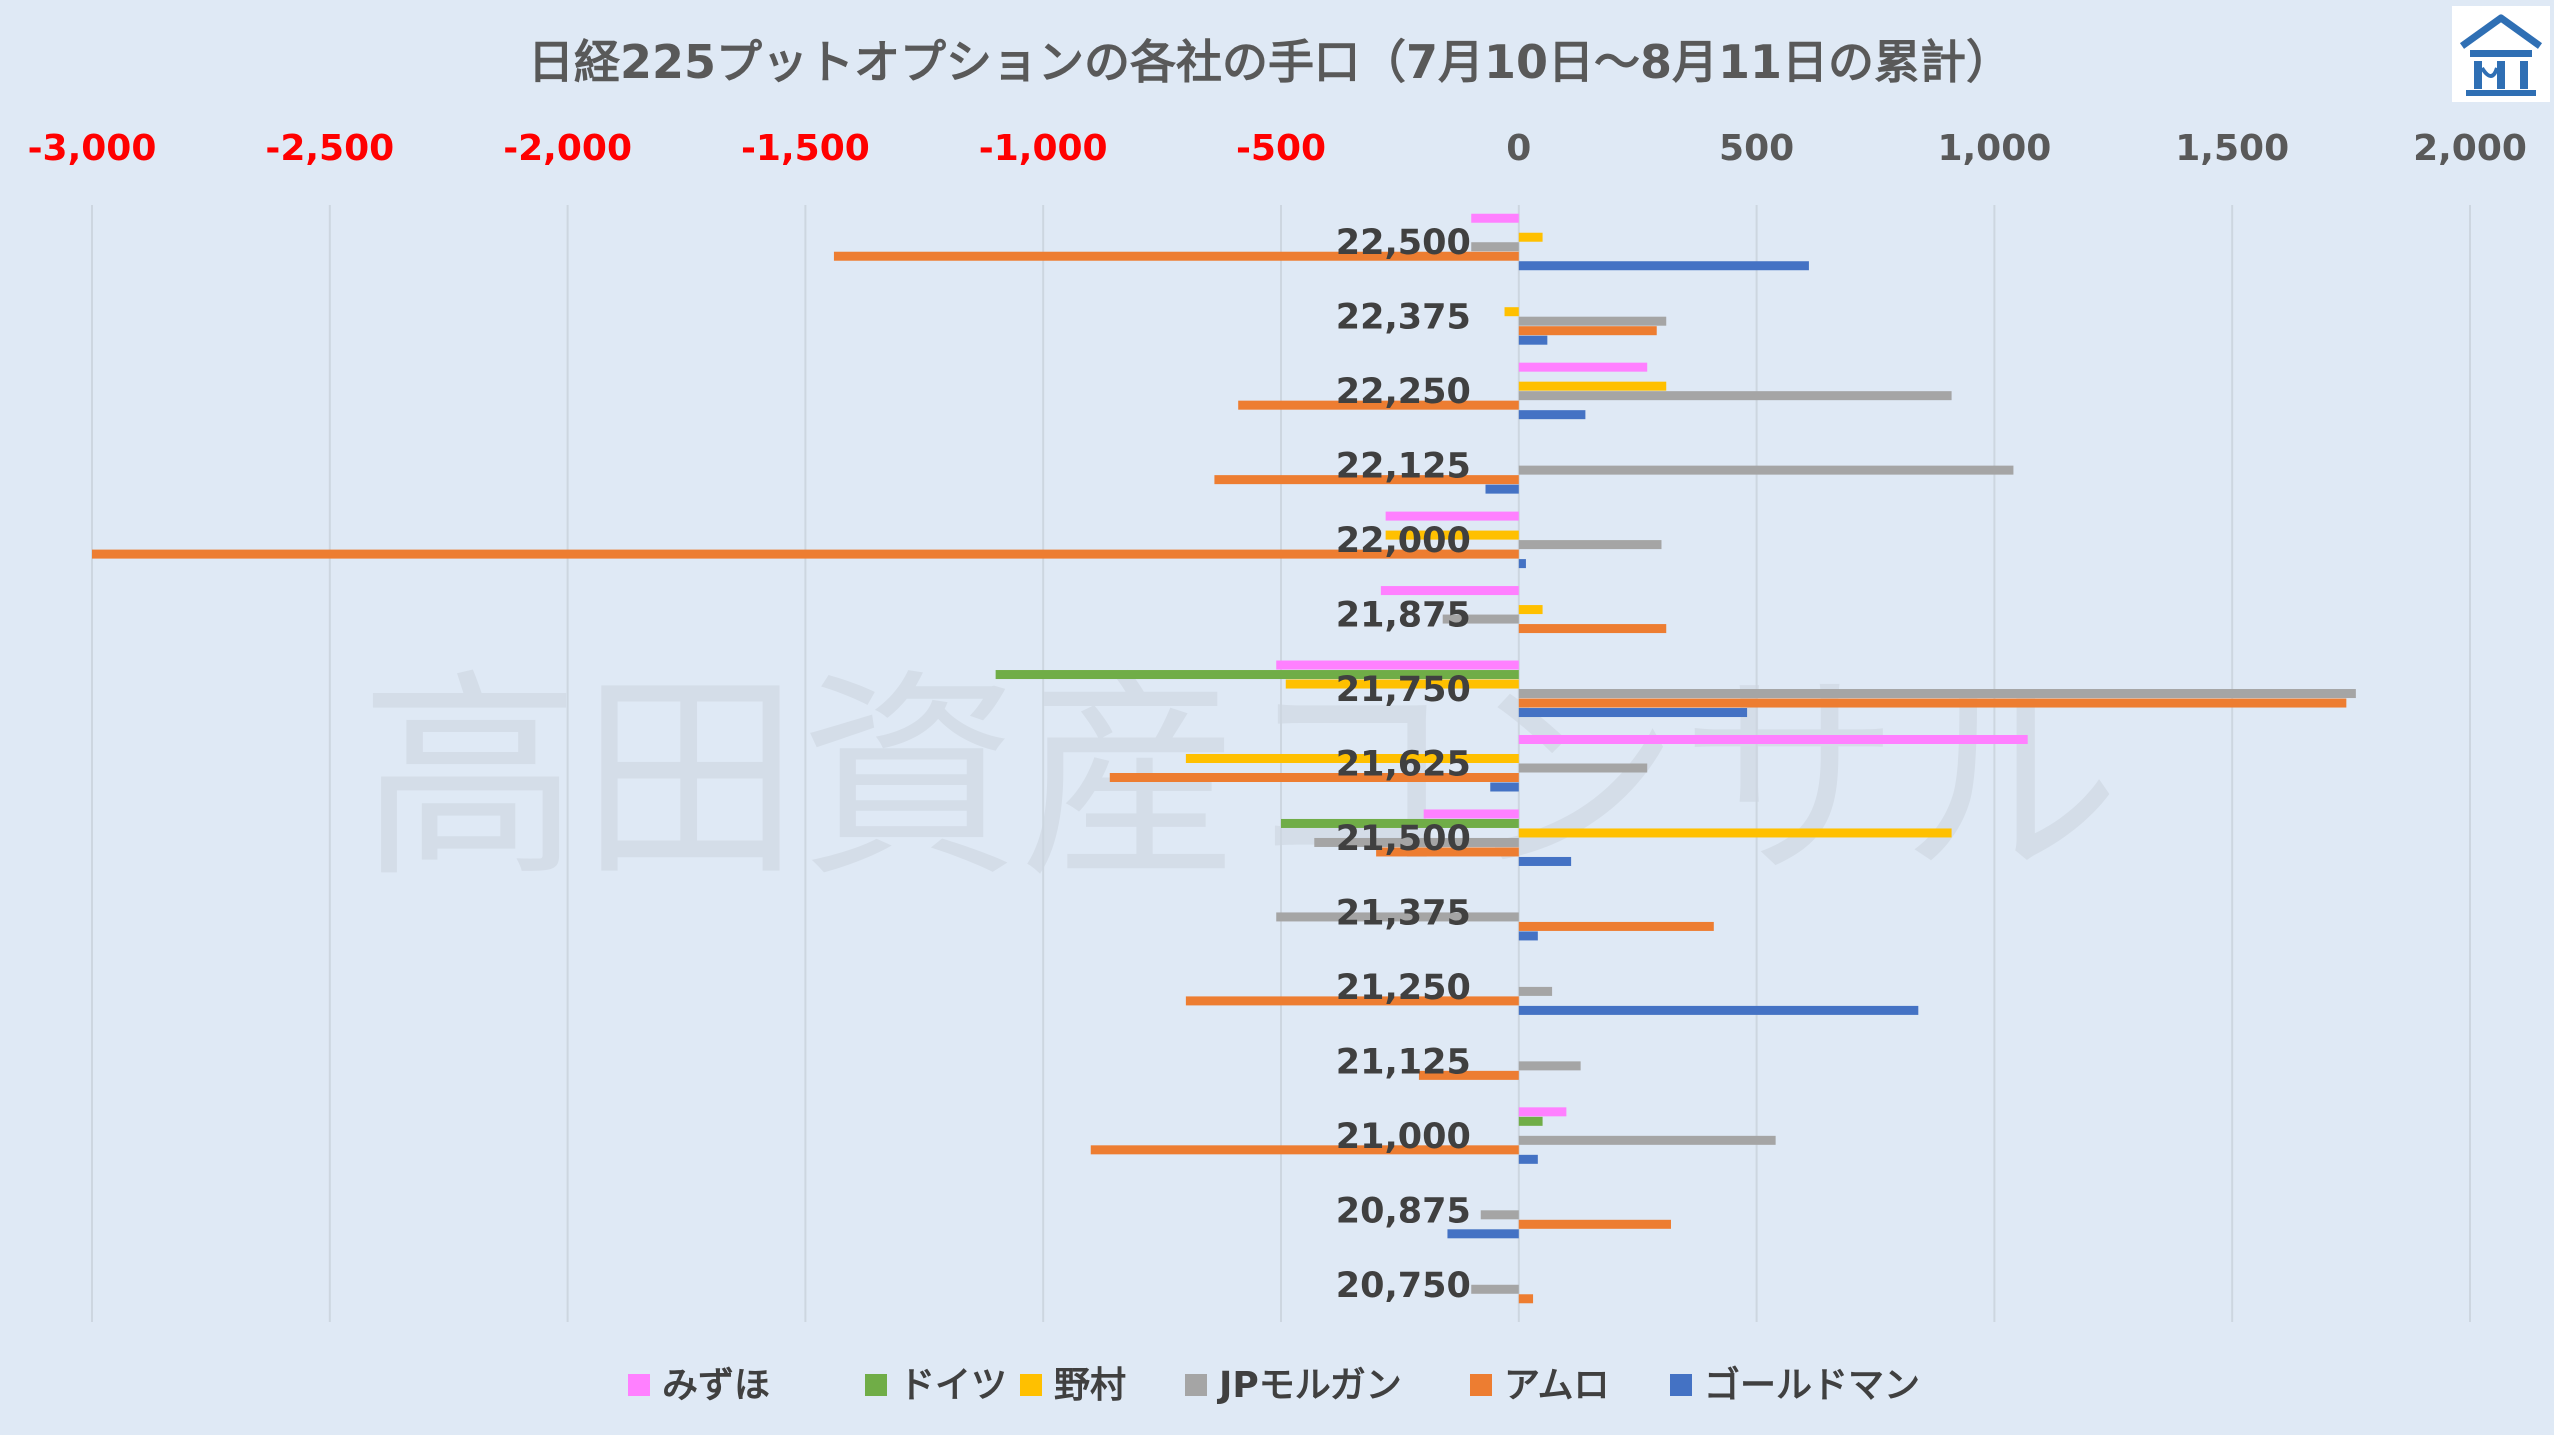 Image resolution: width=2554 pixels, height=1435 pixels. What do you see at coordinates (1403, 1211) in the screenshot?
I see `y-tick-label: 20,875` at bounding box center [1403, 1211].